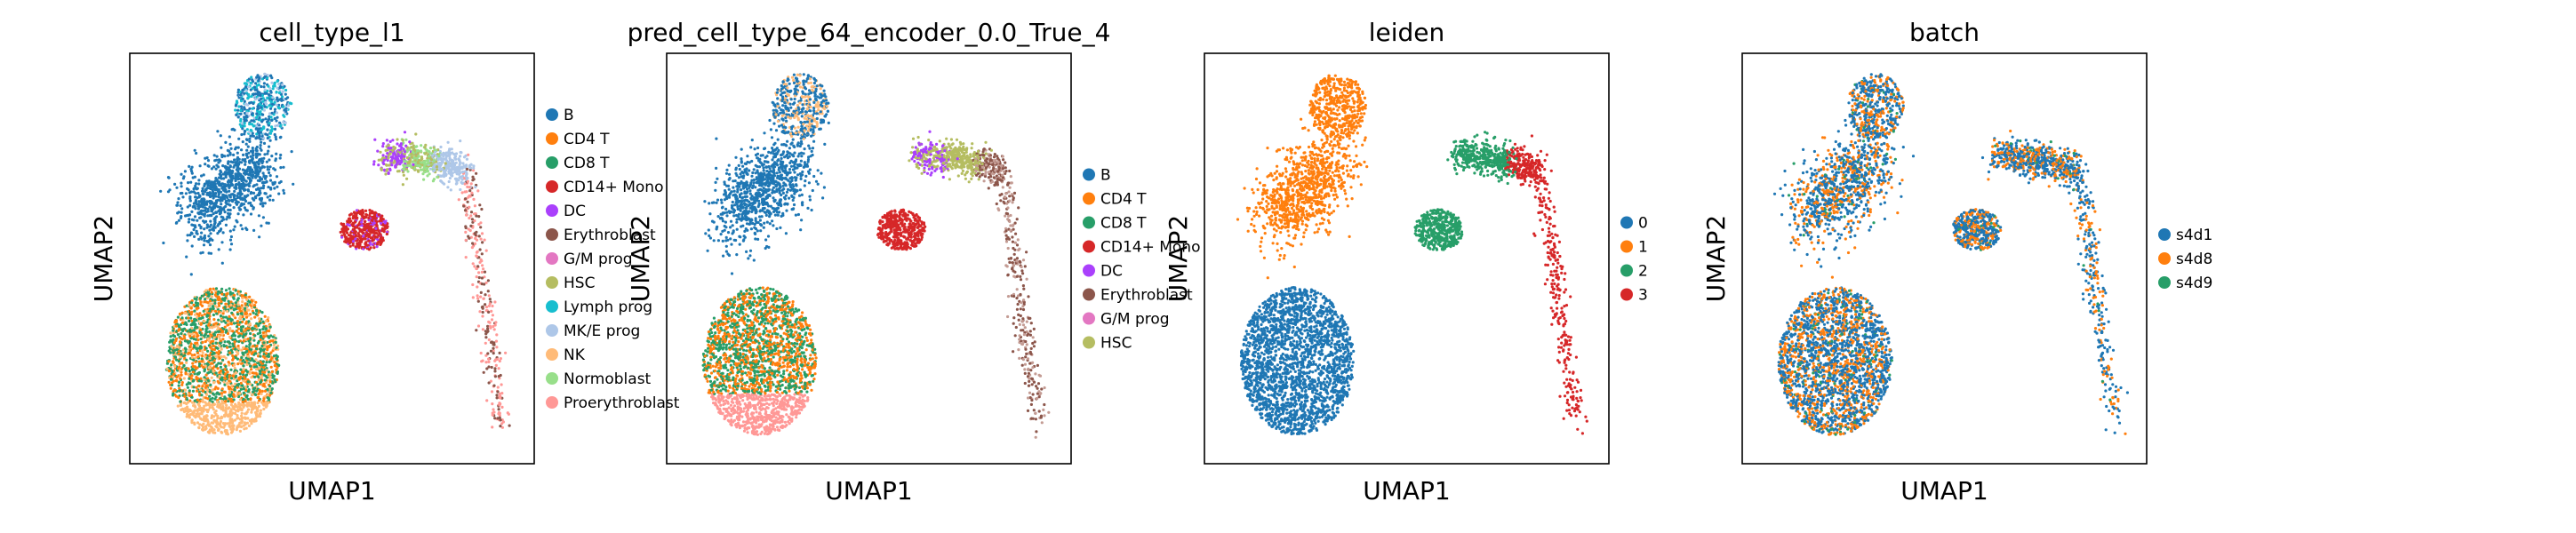 The width and height of the screenshot is (2576, 533). What do you see at coordinates (332, 490) in the screenshot?
I see `x-axis-label: UMAP1` at bounding box center [332, 490].